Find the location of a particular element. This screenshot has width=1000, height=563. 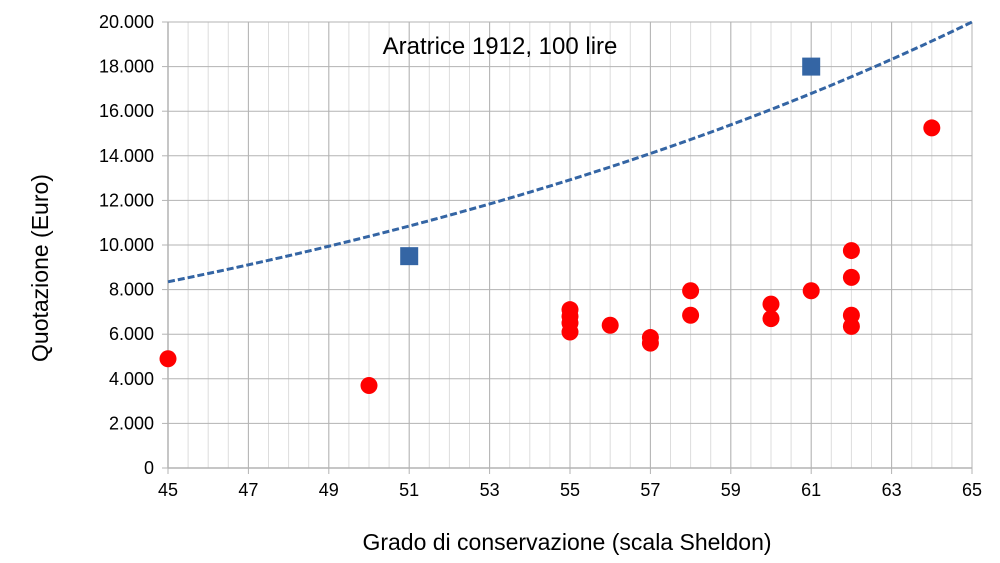

x-tick-label: 55 is located at coordinates (570, 490).